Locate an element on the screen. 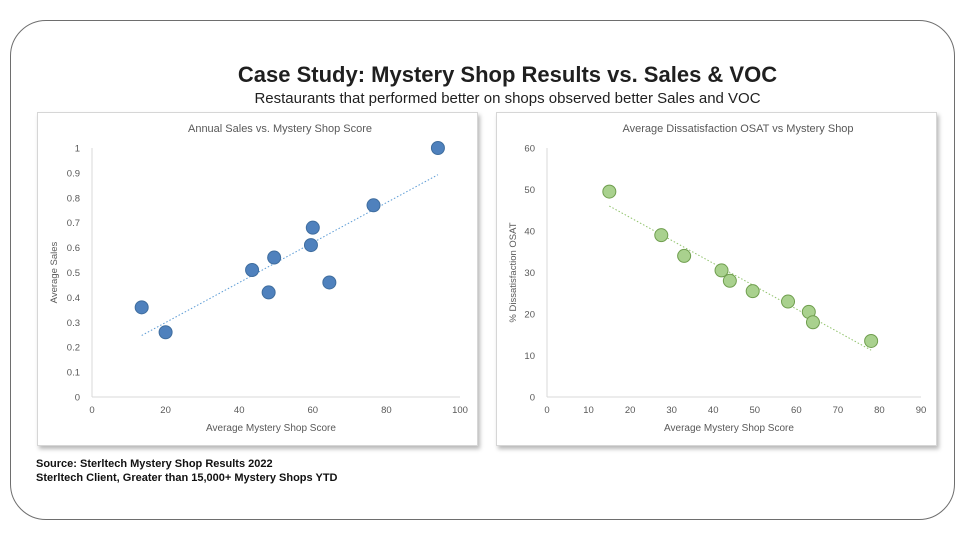 This screenshot has width=973, height=535. osat-x-tick-label: 80 is located at coordinates (879, 410).